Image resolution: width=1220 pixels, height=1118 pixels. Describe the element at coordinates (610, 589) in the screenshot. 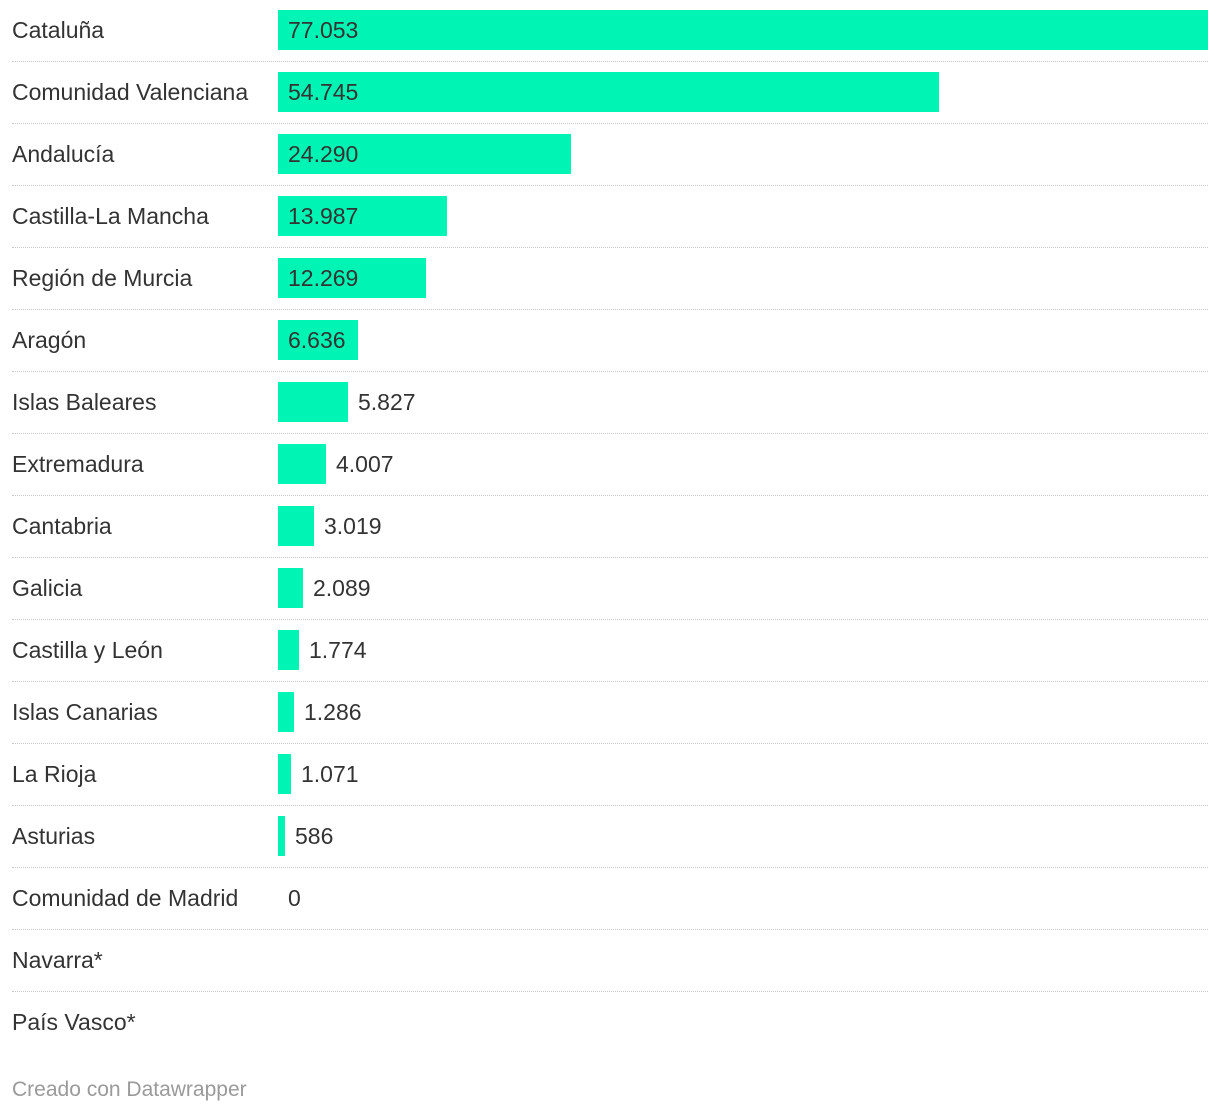

I see `bar-row-galicia: Galicia 2.089` at that location.